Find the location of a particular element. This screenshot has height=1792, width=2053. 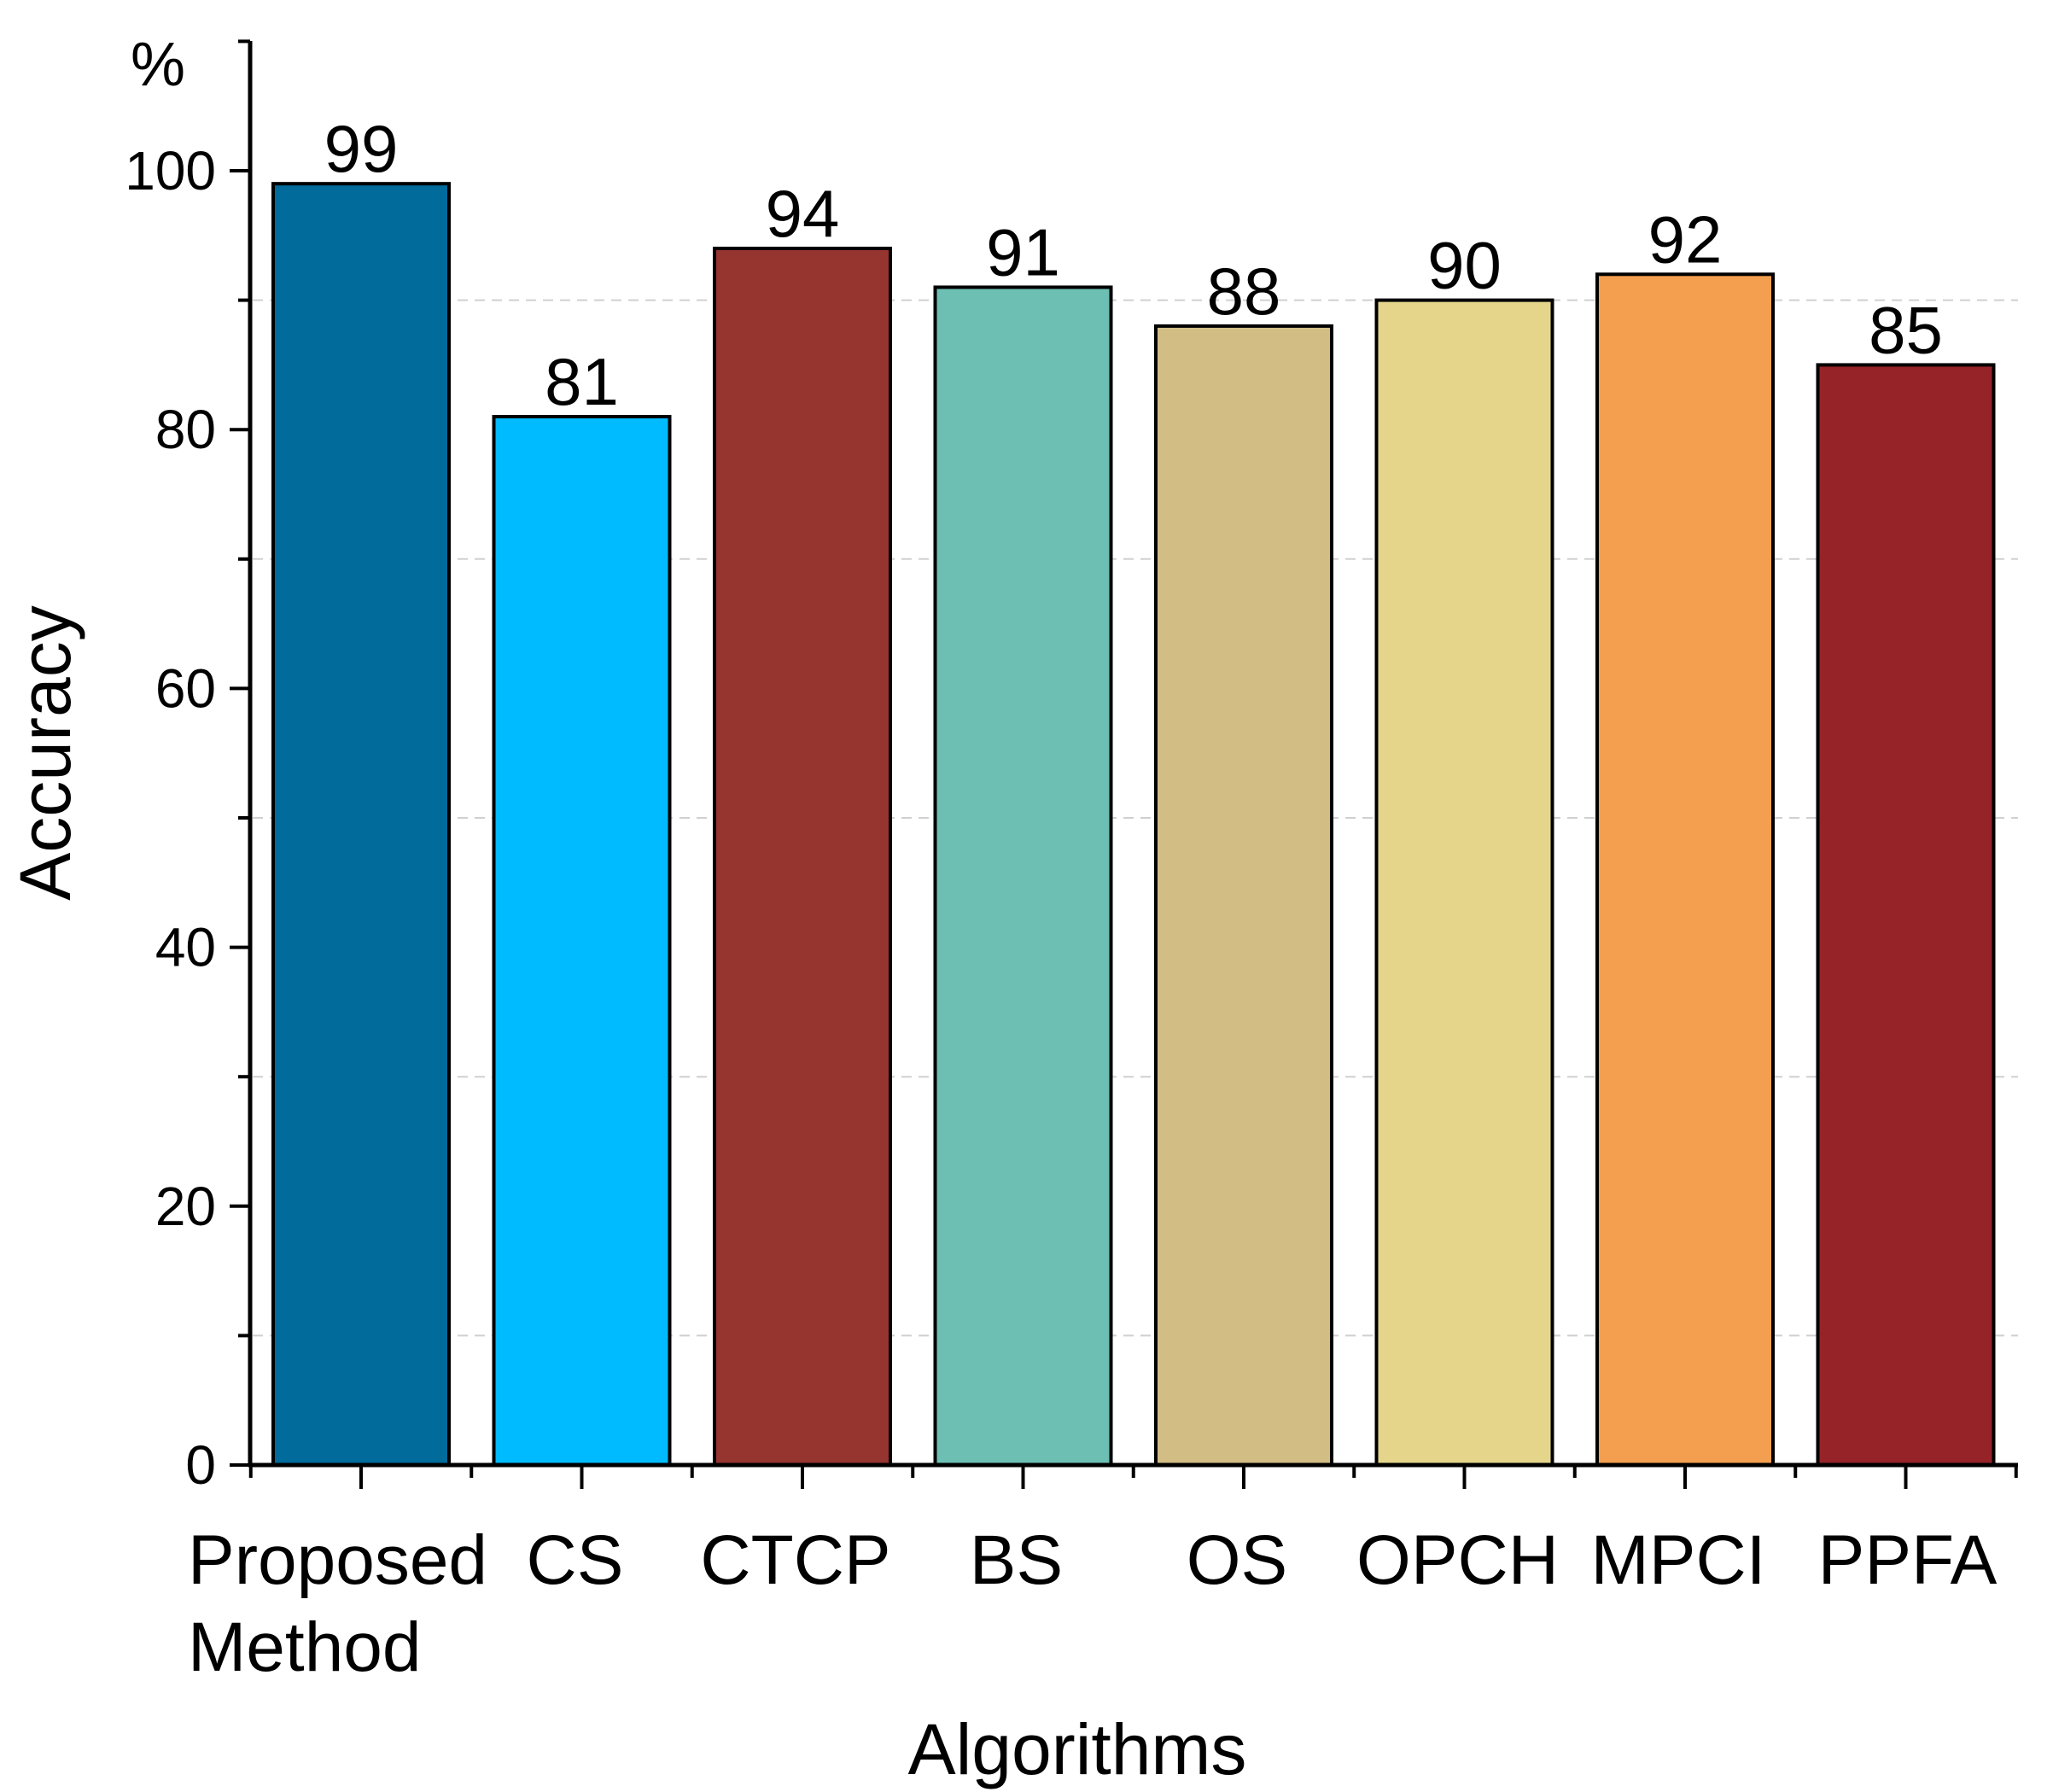

bar-value-label: 99 is located at coordinates (361, 148).